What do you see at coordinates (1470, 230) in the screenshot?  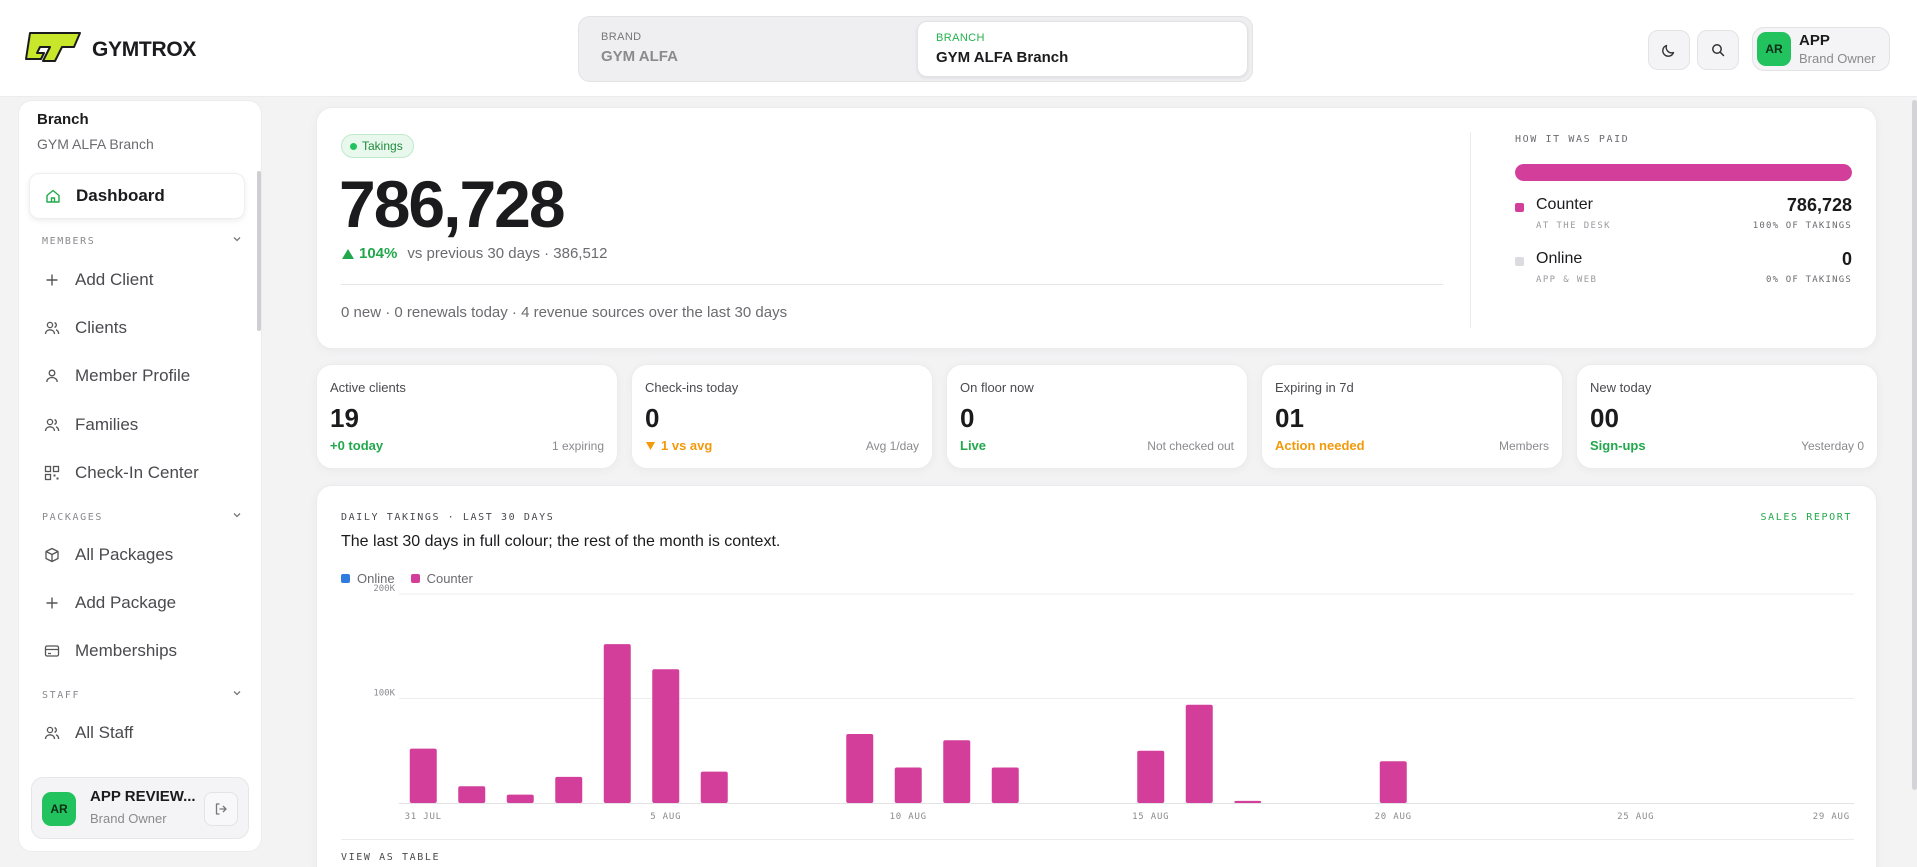 I see `divider` at bounding box center [1470, 230].